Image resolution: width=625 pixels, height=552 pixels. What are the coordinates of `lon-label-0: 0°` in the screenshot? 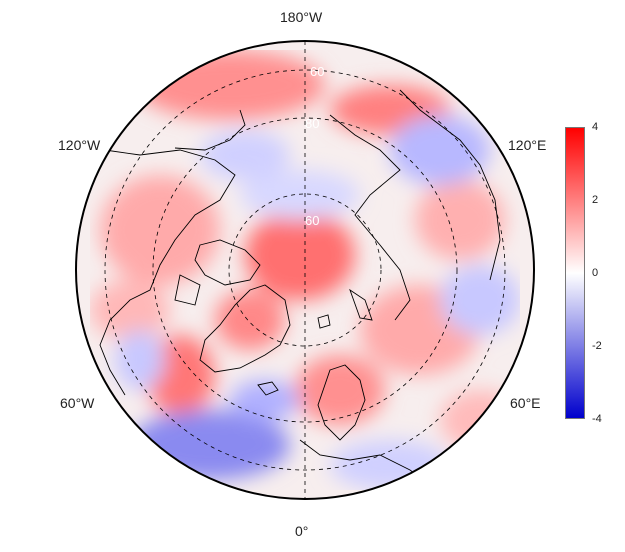 It's located at (302, 531).